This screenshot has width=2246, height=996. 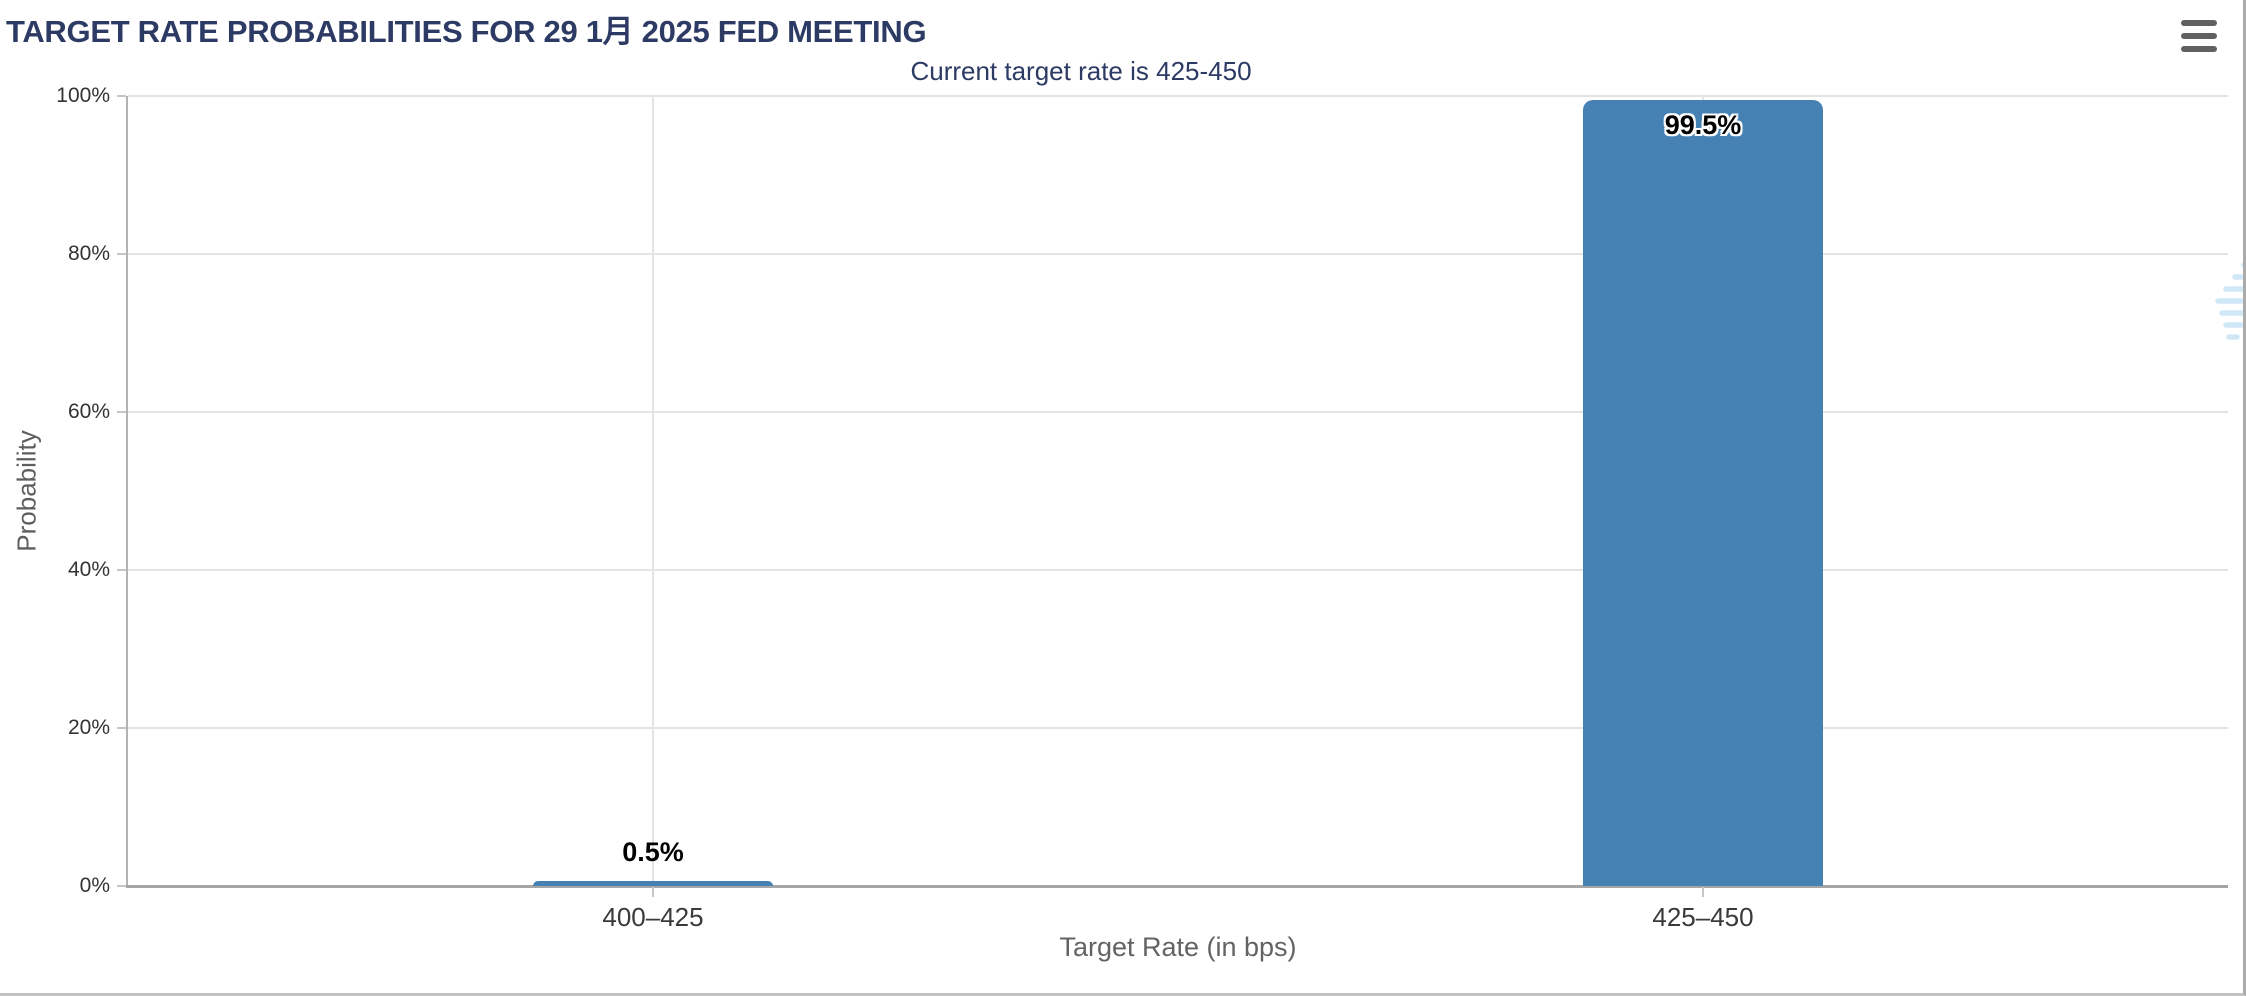 I want to click on y-axis-labels: 0% 20% 40% 60% 80% 100%, so click(x=57, y=490).